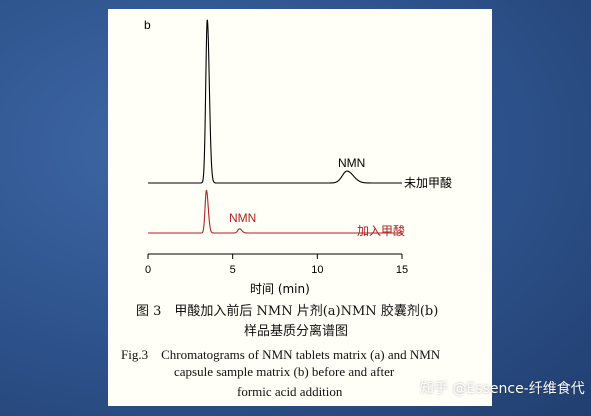 This screenshot has width=591, height=416. Describe the element at coordinates (275, 211) in the screenshot. I see `trace-with-acid` at that location.